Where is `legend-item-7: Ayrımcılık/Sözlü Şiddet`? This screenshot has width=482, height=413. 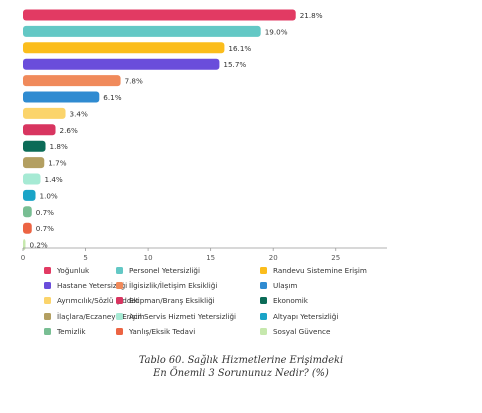
legend-item-7: Ayrımcılık/Sözlü Şiddet is located at coordinates (91, 300).